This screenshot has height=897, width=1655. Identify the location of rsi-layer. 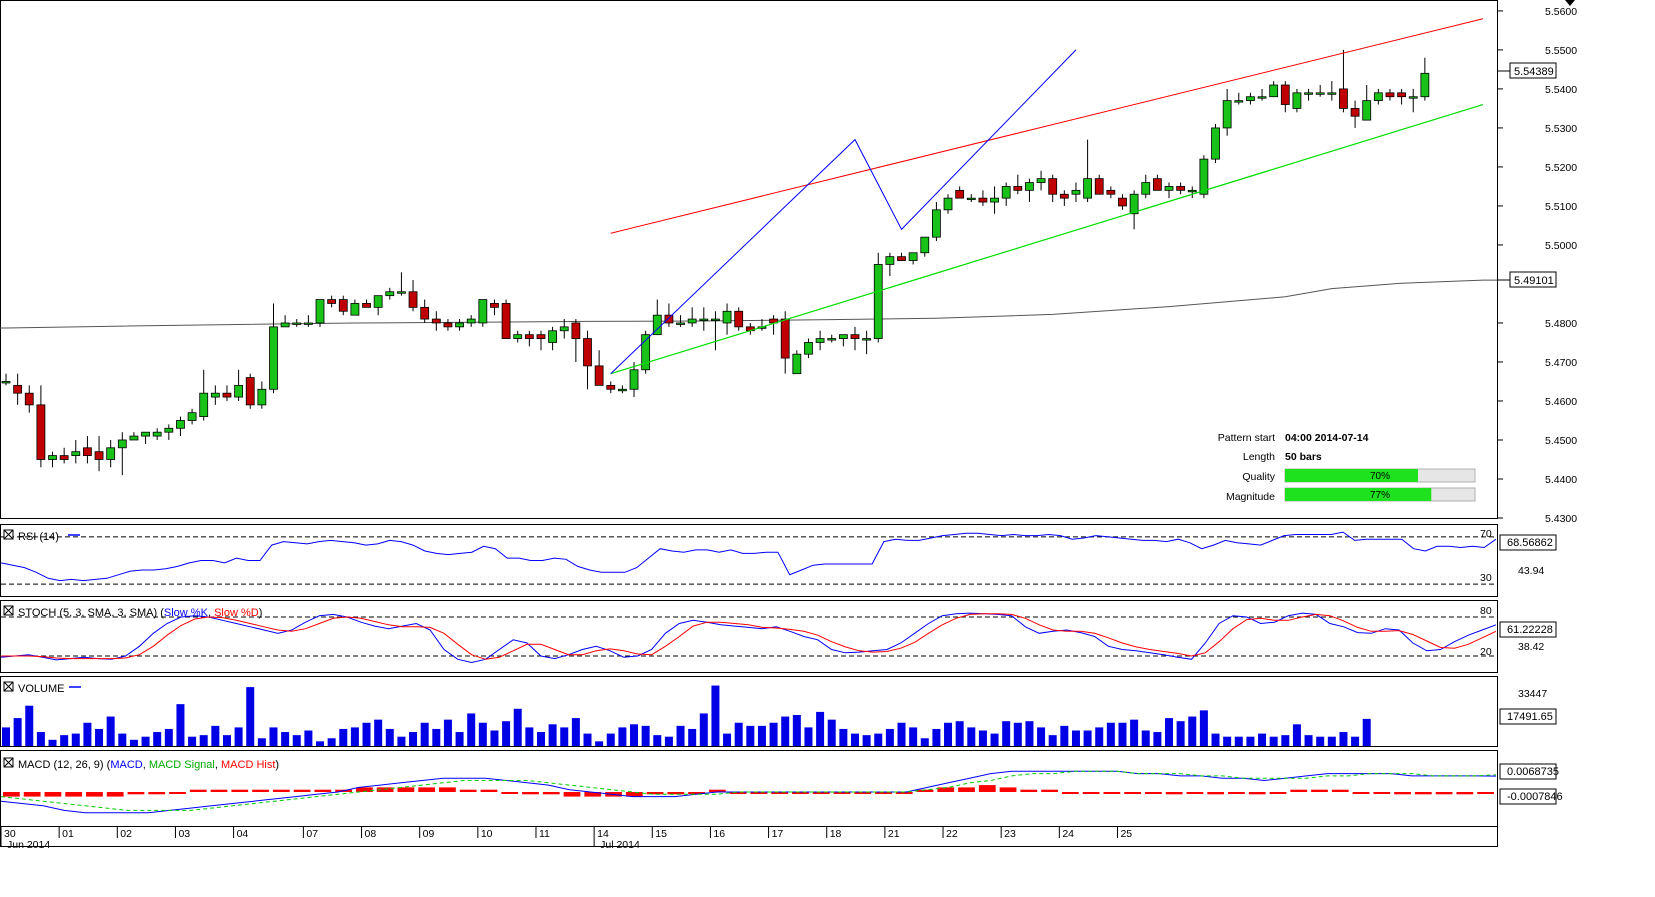
(748, 558).